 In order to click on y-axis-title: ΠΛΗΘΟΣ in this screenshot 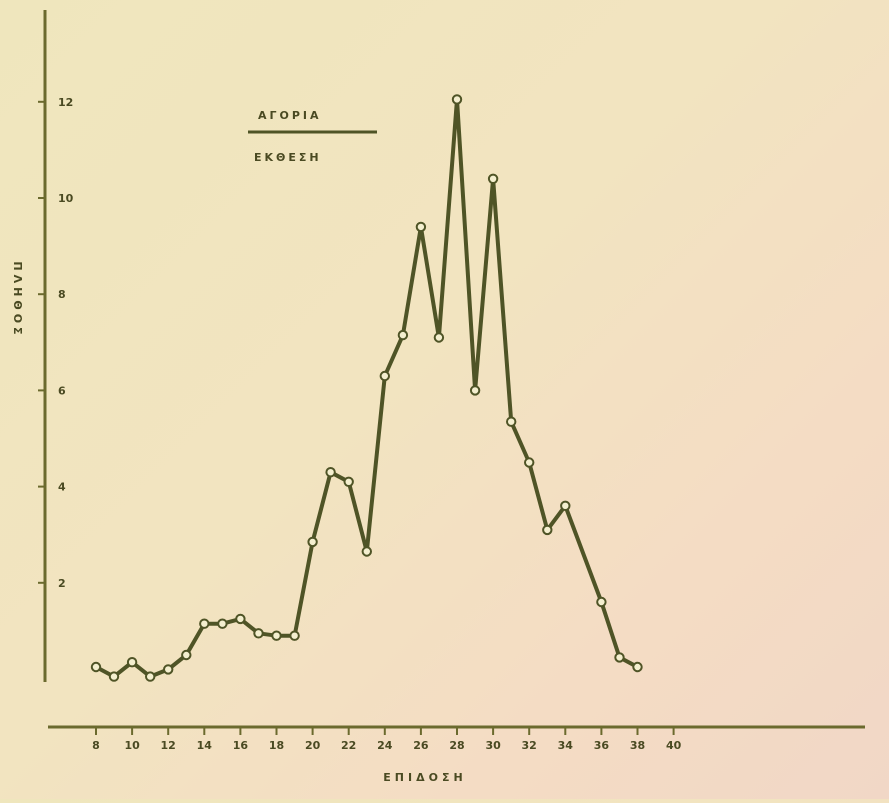, I will do `click(17, 299)`.